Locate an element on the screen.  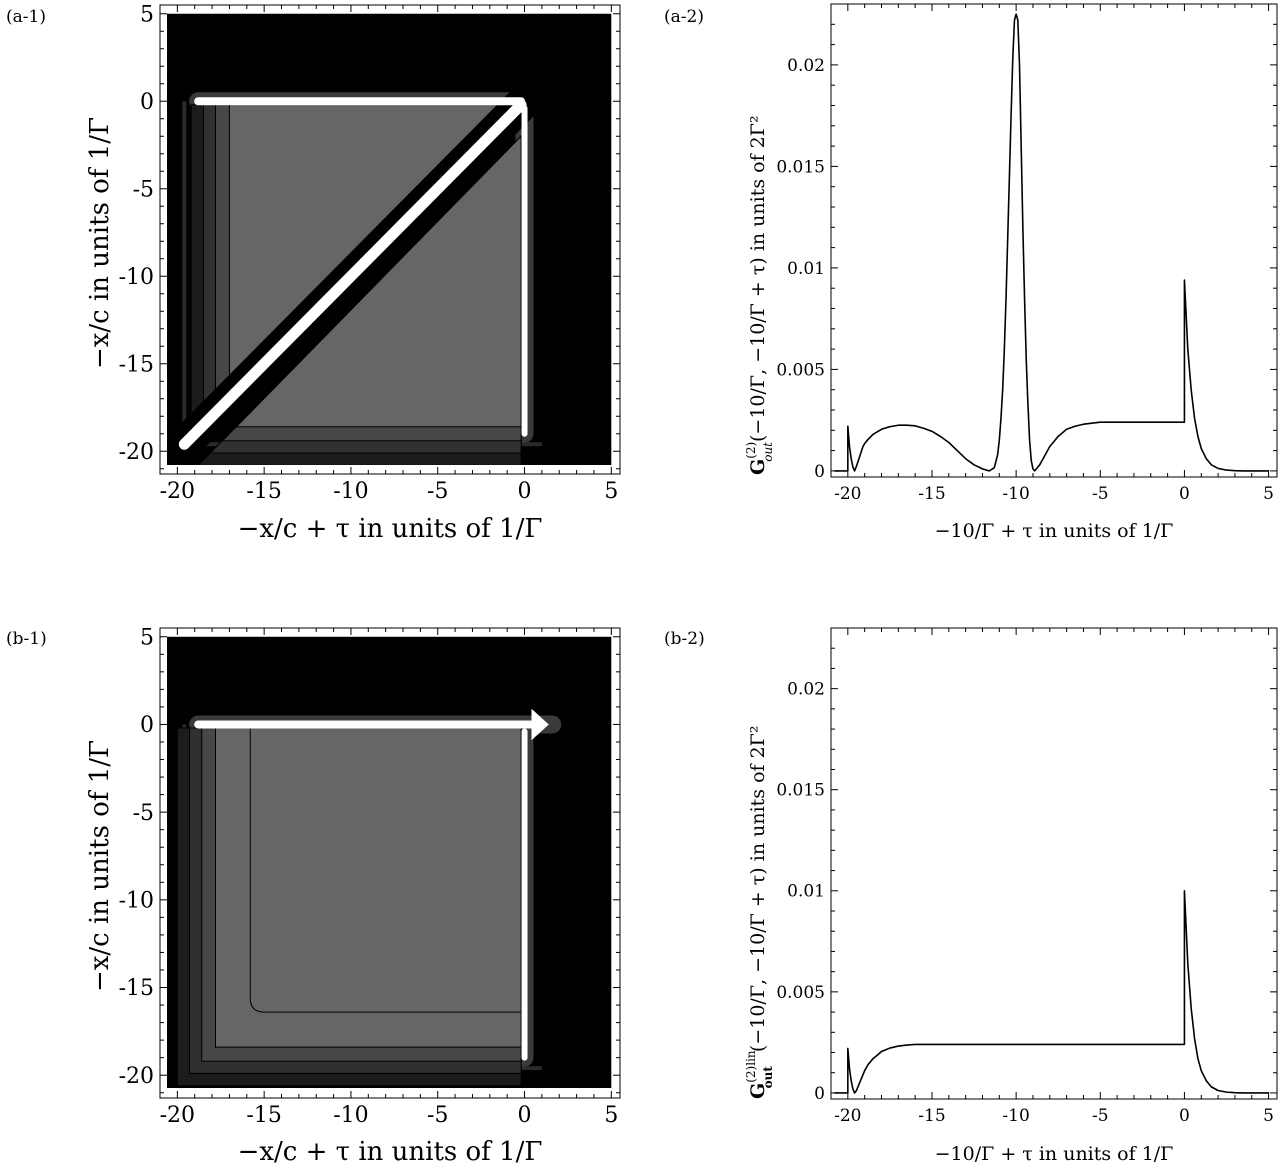
x-tick-label-b2: -15 is located at coordinates (931, 1116).